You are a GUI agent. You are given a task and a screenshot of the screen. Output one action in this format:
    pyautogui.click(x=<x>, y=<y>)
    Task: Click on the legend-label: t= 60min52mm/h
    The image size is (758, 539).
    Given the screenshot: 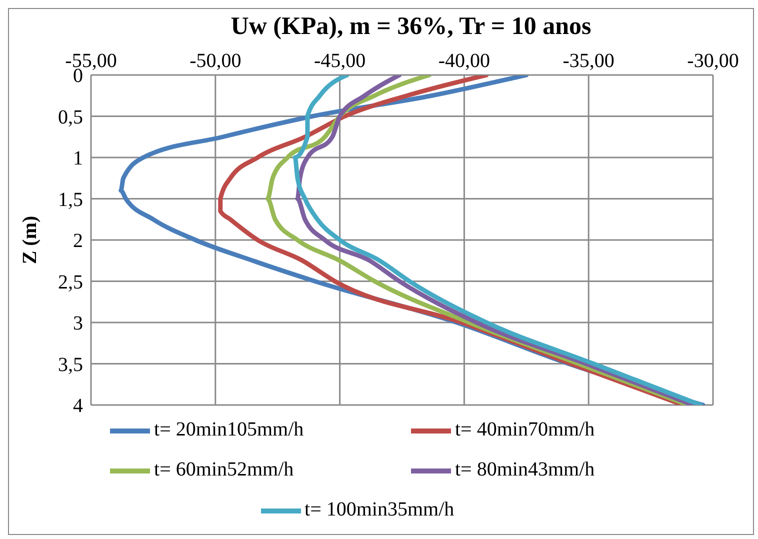 What is the action you would take?
    pyautogui.click(x=224, y=469)
    